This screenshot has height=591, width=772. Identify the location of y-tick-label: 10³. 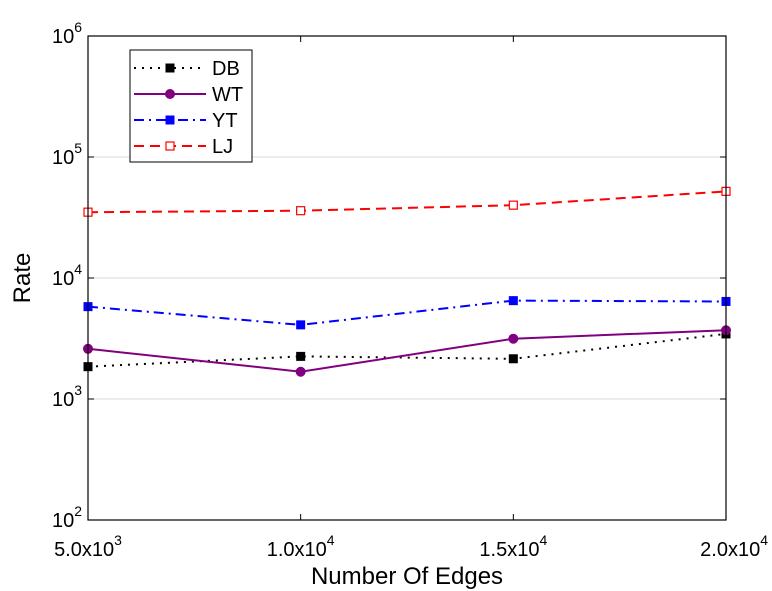
(67, 396).